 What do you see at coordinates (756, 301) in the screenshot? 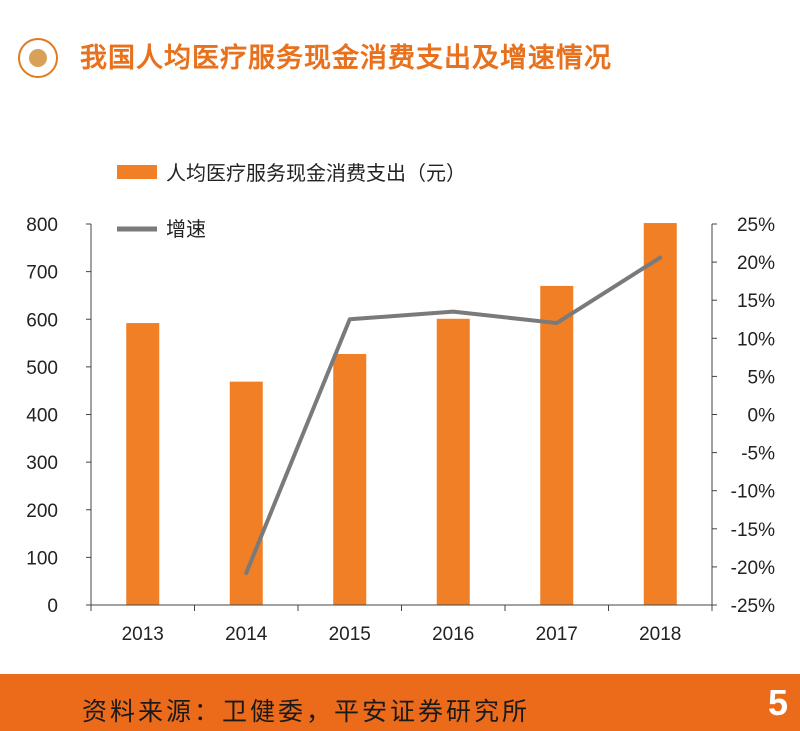
I see `right-tick-label: 15%` at bounding box center [756, 301].